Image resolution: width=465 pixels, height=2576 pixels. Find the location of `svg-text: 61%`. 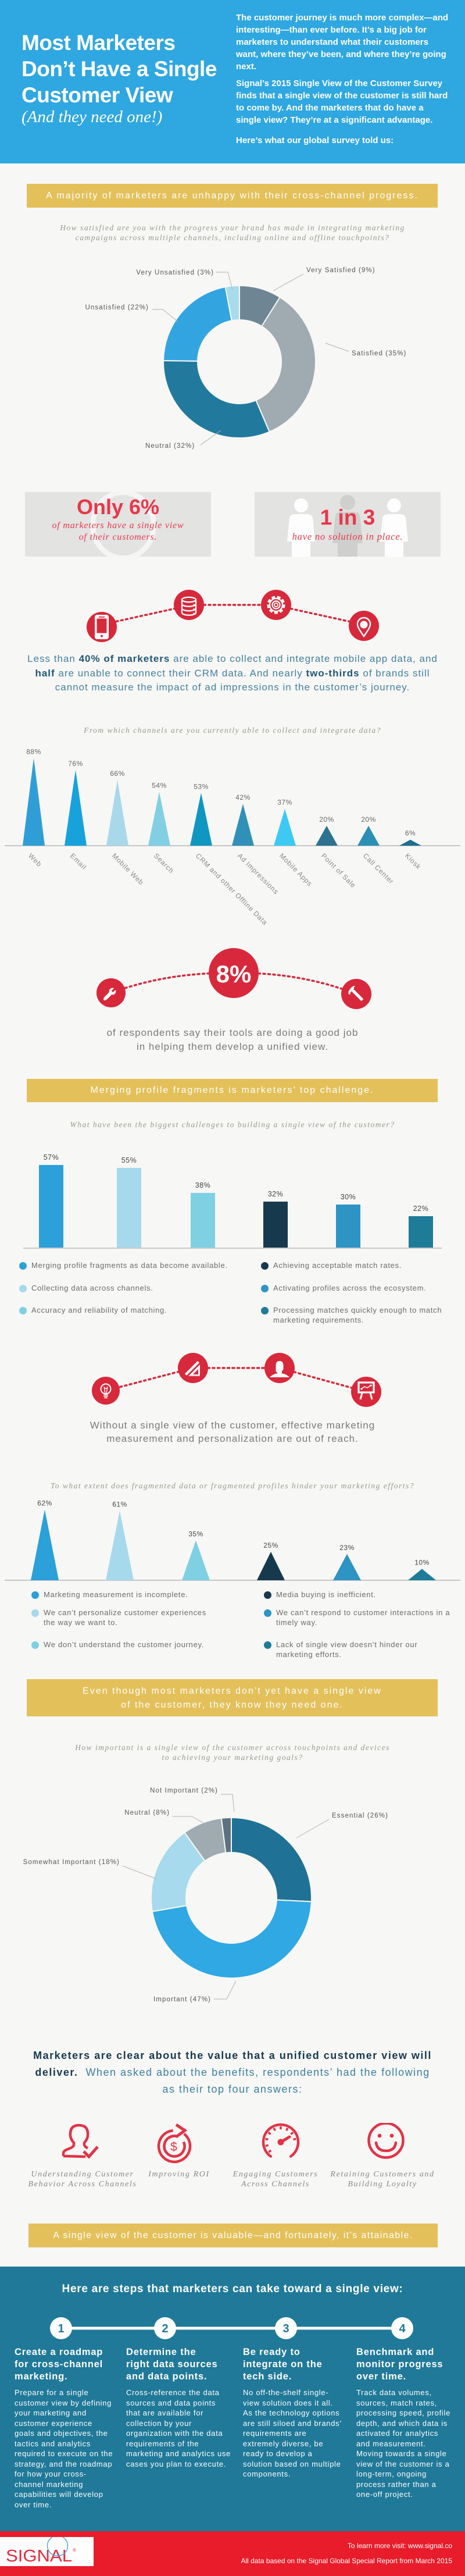

svg-text: 61% is located at coordinates (120, 1504).